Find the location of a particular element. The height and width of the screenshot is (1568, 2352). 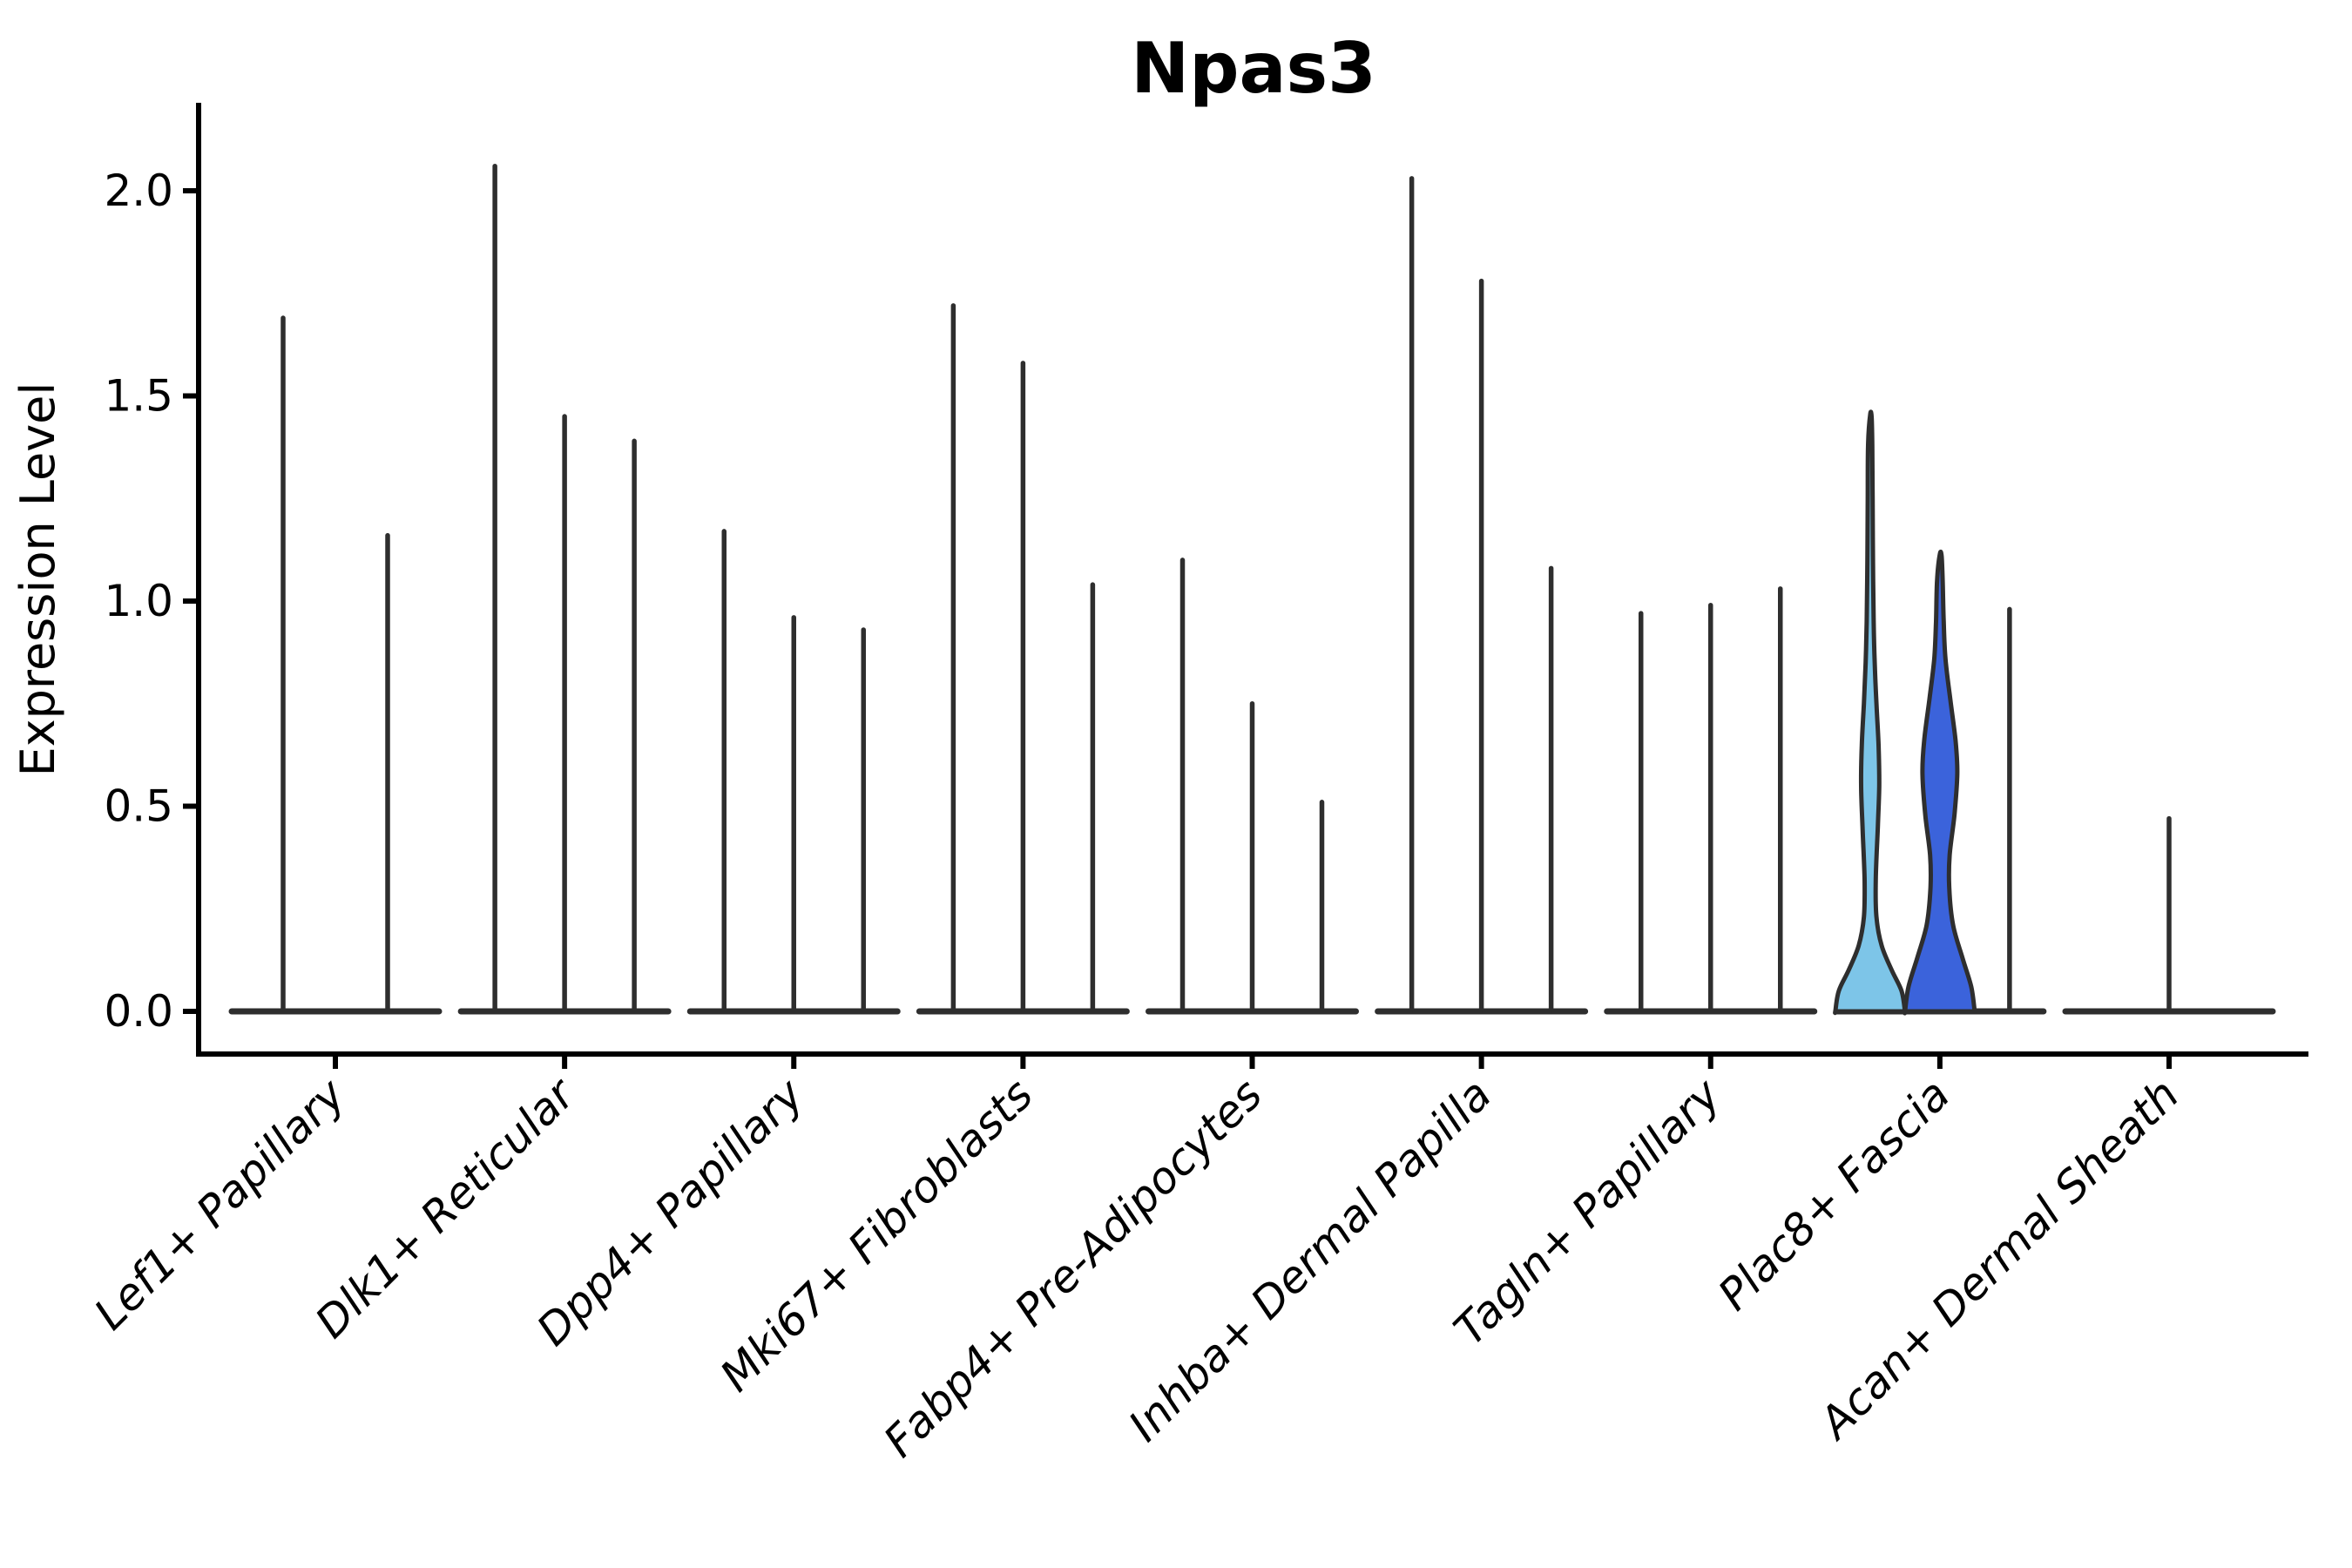

x-category-label: Inhba+ Dermal Papilla is located at coordinates (1310, 1260).